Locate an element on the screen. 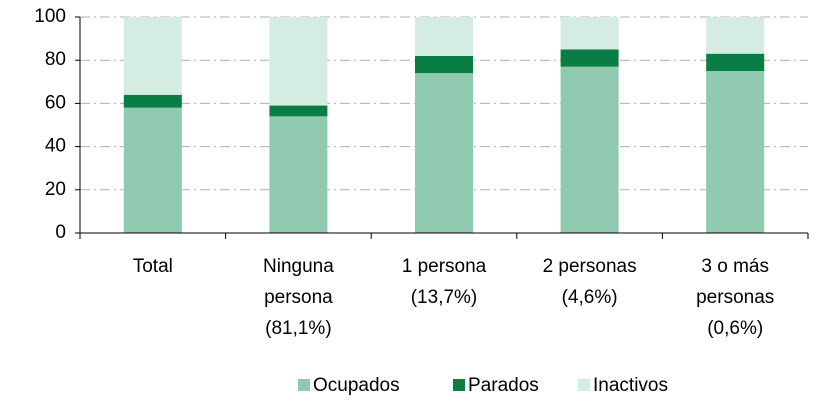 The height and width of the screenshot is (403, 816). x-tick-label: personas is located at coordinates (735, 297).